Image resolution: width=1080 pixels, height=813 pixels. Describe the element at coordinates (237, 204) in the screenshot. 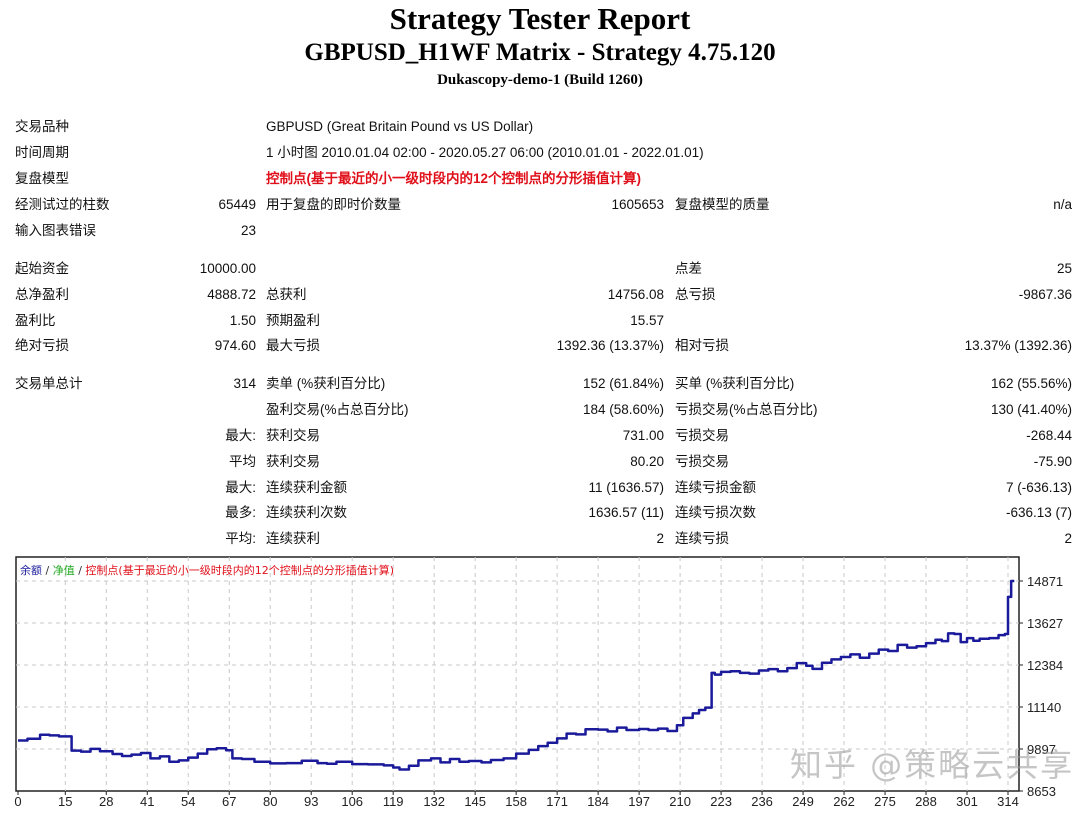

I see `value-bars: 65449` at that location.